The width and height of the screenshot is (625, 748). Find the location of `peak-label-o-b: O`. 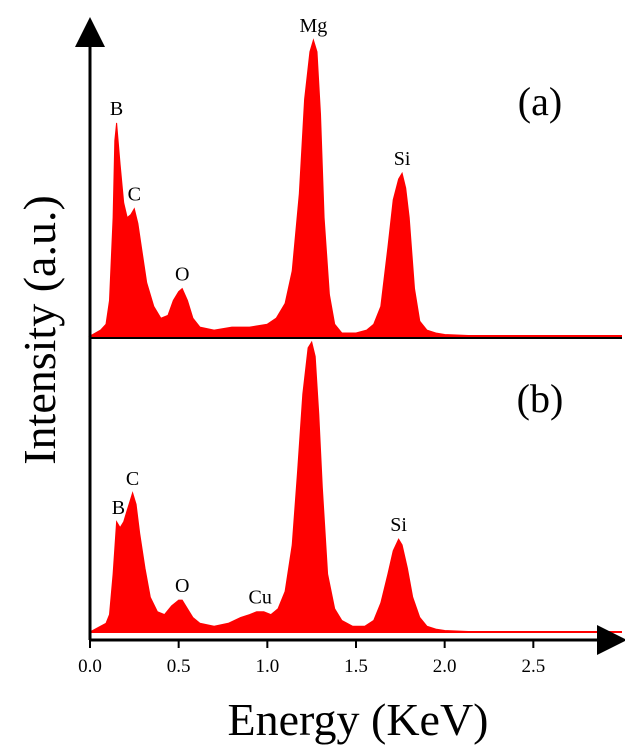

peak-label-o-b: O is located at coordinates (182, 586).